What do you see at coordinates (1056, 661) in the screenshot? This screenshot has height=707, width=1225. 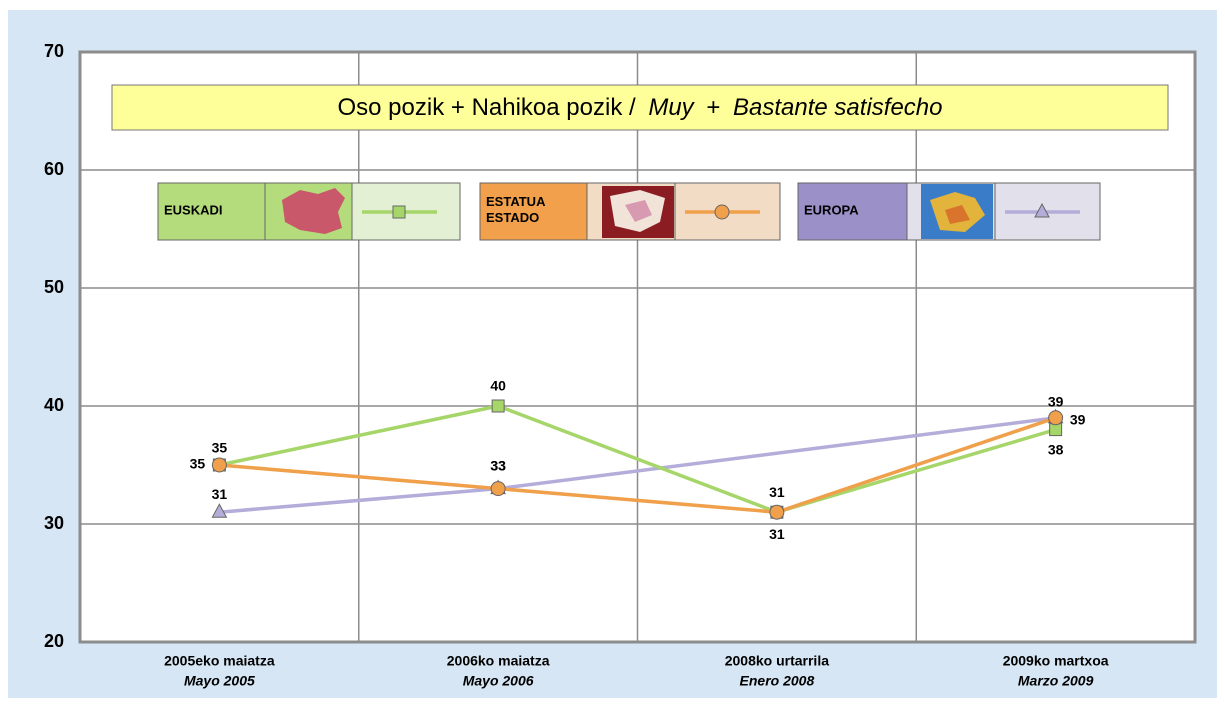 I see `x-tick-label: 2009ko martxoa` at bounding box center [1056, 661].